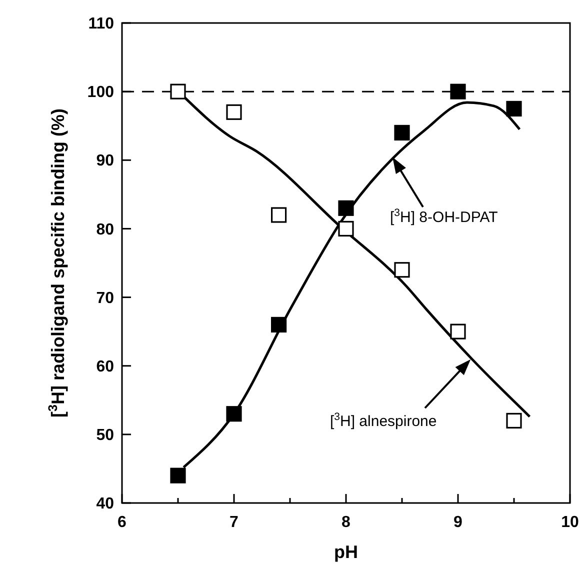 This screenshot has width=580, height=572. What do you see at coordinates (105, 504) in the screenshot?
I see `y-tick-label: 40` at bounding box center [105, 504].